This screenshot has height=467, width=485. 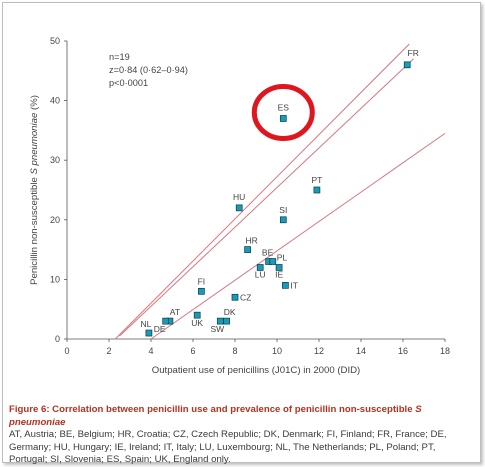 I want to click on point-label-nl: NL, so click(x=145, y=324).